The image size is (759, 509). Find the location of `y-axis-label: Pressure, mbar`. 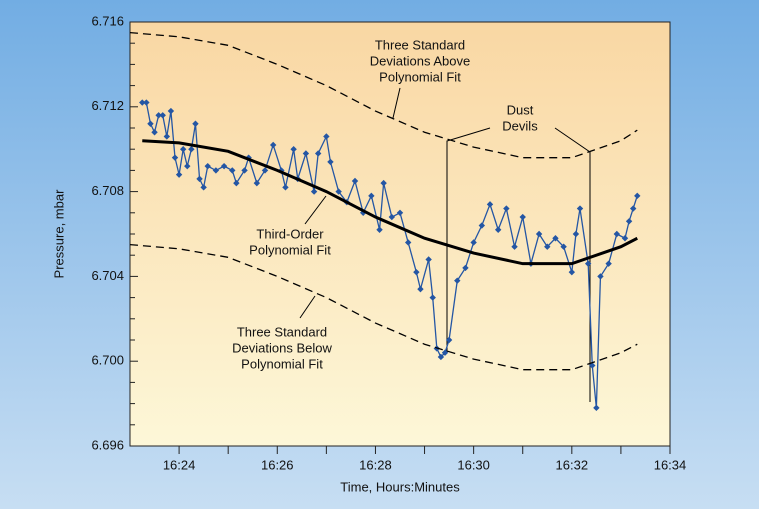

y-axis-label: Pressure, mbar is located at coordinates (58, 234).